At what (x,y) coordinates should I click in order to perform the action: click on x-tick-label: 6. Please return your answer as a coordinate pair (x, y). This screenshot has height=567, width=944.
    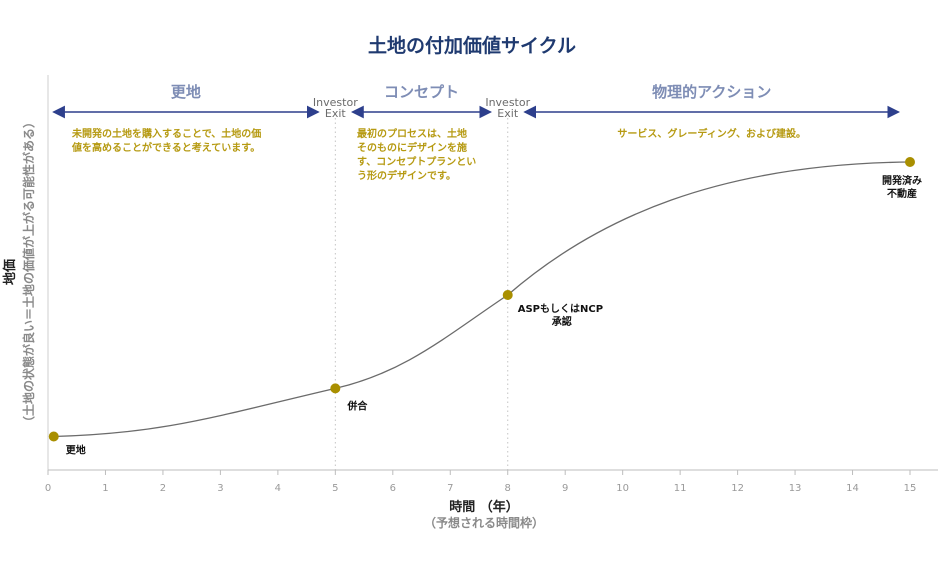
    Looking at the image, I should click on (393, 488).